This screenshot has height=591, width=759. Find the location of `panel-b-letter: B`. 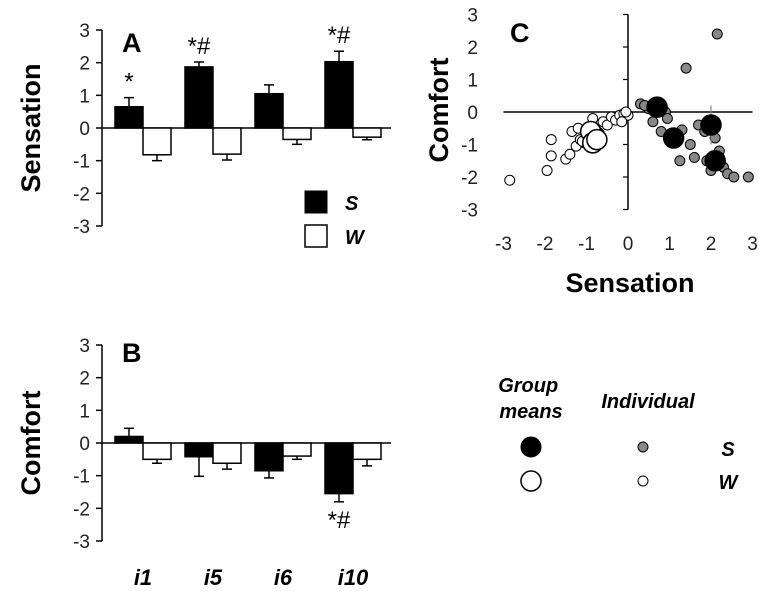

panel-b-letter: B is located at coordinates (132, 353).